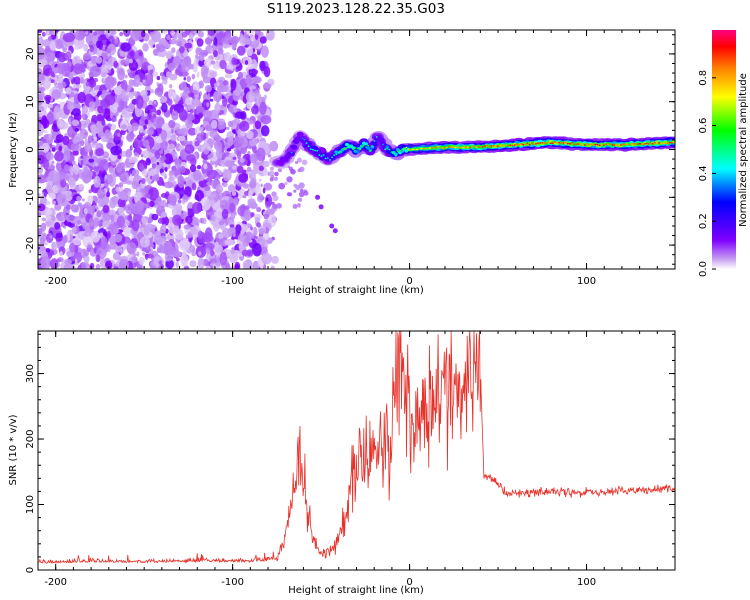 The width and height of the screenshot is (750, 600). Describe the element at coordinates (703, 269) in the screenshot. I see `colorbar-tick-label-0: 0.0` at that location.